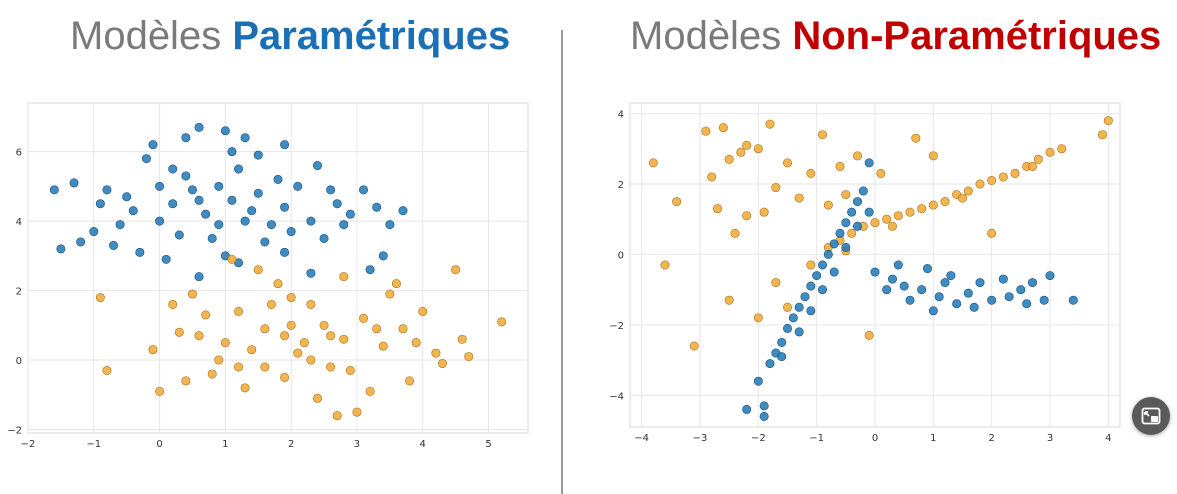  I want to click on right-title: Modèles Non-Paramétriques, so click(895, 36).